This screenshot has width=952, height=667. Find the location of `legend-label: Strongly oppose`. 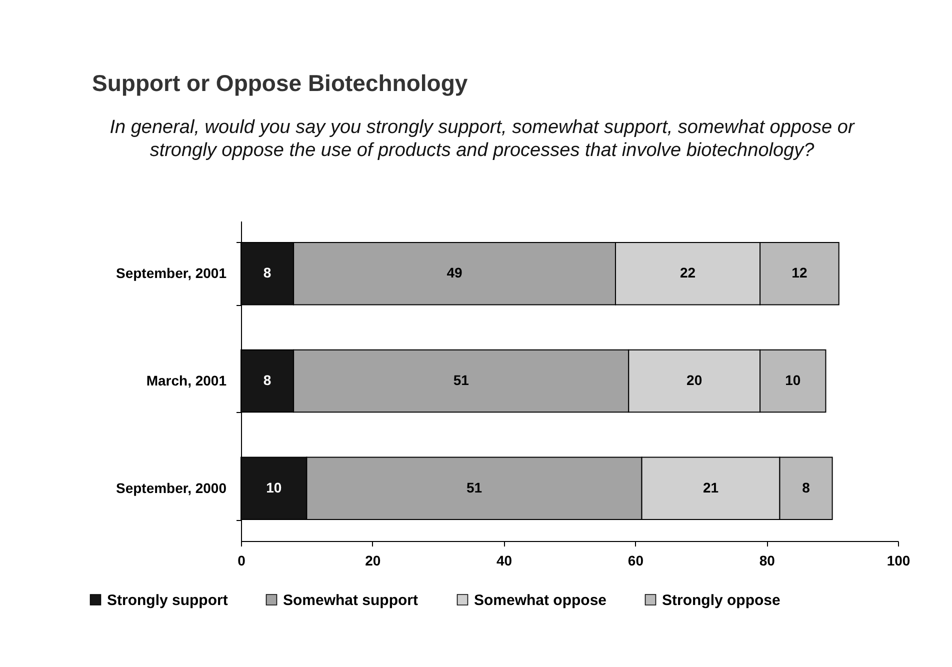

legend-label: Strongly oppose is located at coordinates (721, 600).